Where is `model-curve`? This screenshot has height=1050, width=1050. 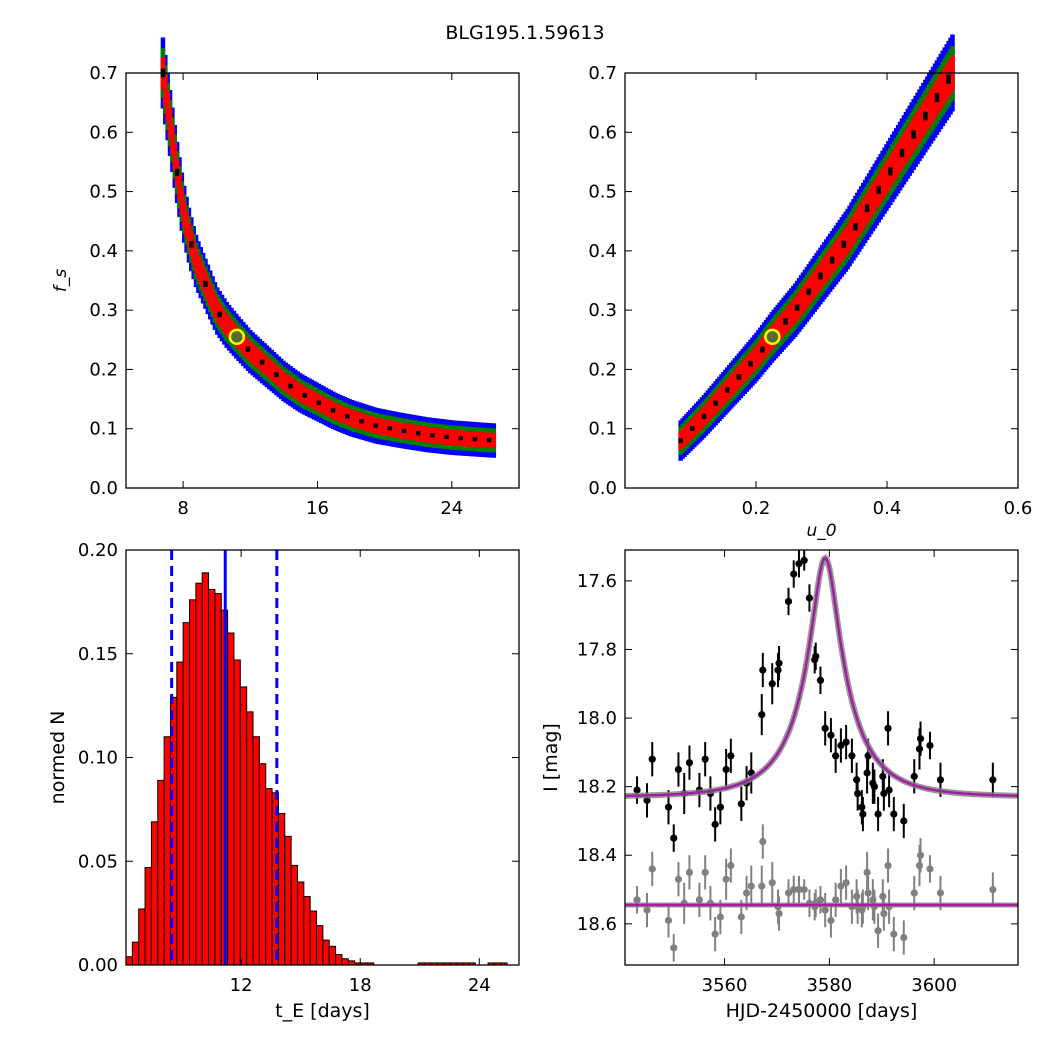 model-curve is located at coordinates (822, 677).